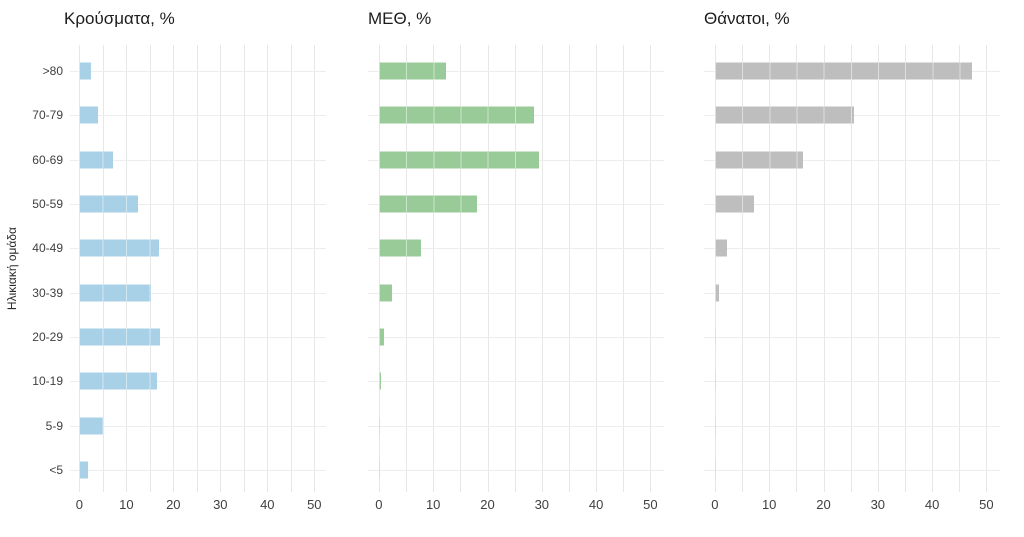 The width and height of the screenshot is (1024, 537). I want to click on panel-title-icu: ΜΕΘ, %, so click(400, 18).